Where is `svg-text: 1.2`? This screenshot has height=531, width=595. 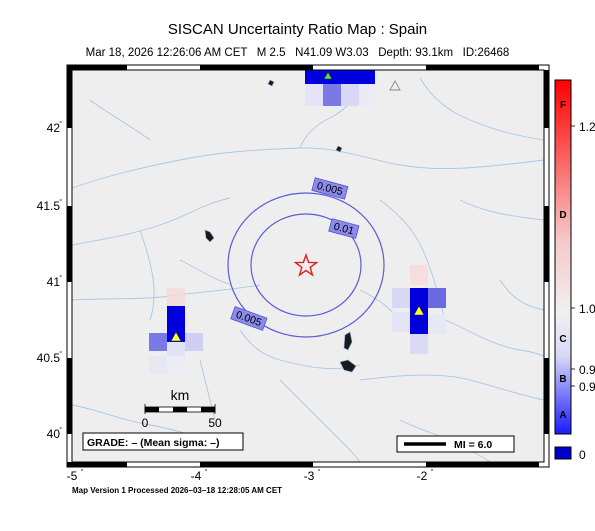 svg-text: 1.2 is located at coordinates (587, 127).